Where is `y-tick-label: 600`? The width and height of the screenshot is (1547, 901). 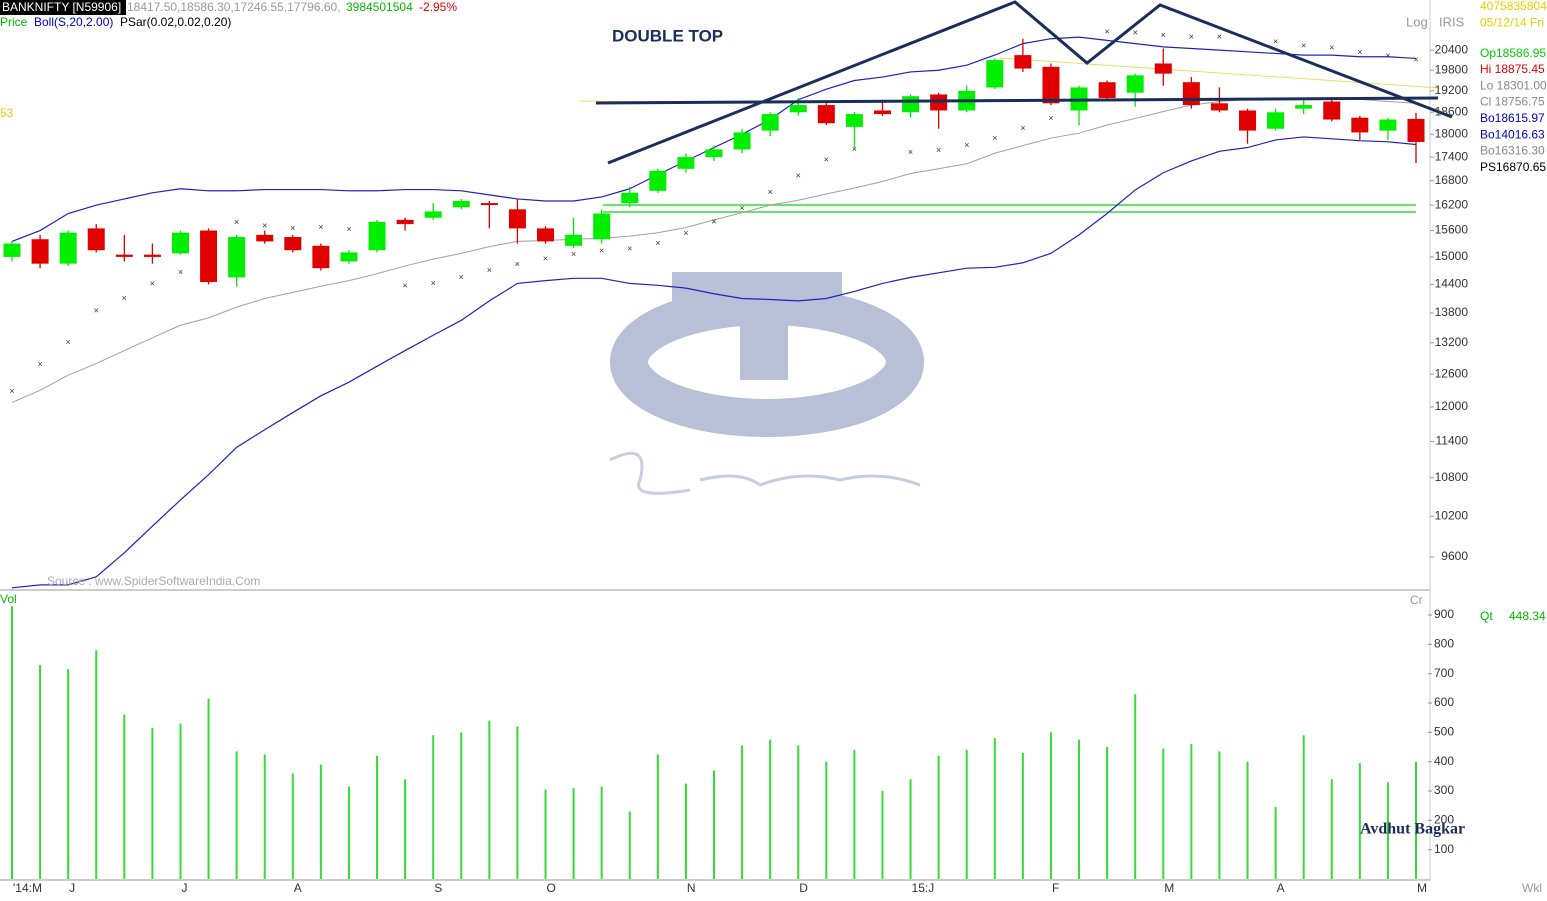
y-tick-label: 600 is located at coordinates (1444, 702).